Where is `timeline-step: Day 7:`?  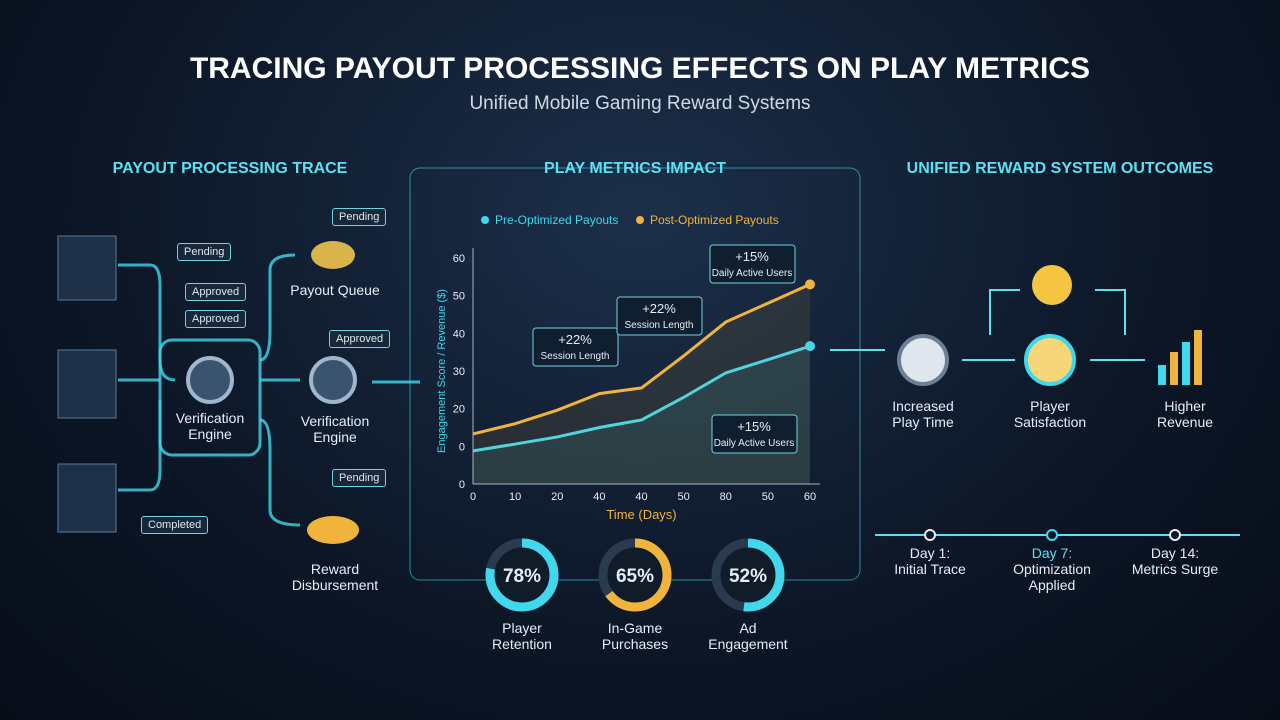
timeline-step: Day 7: is located at coordinates (1052, 553).